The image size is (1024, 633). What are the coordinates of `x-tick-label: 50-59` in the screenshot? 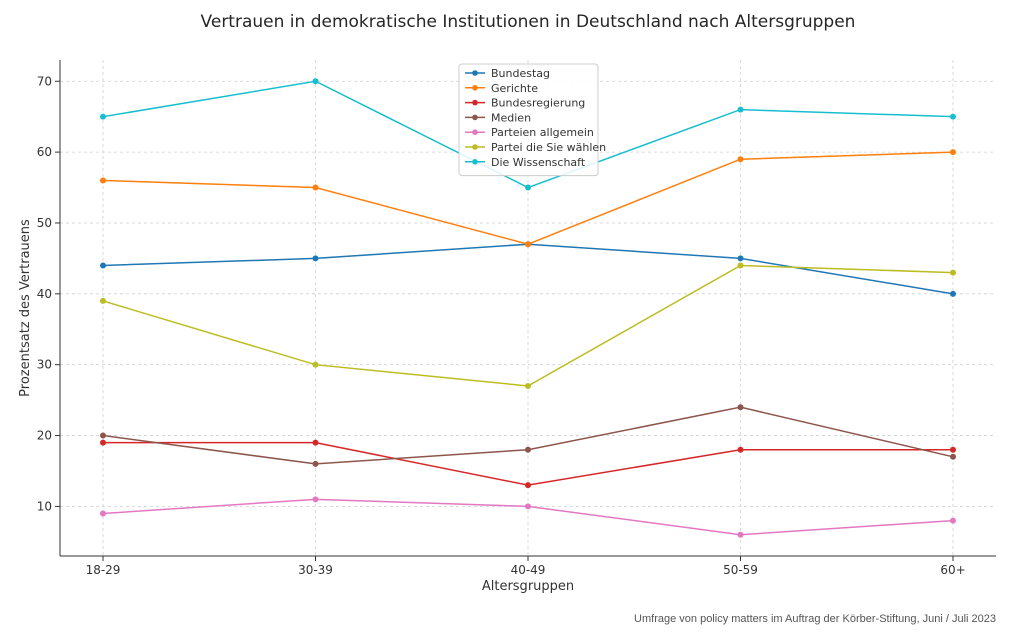 It's located at (740, 570).